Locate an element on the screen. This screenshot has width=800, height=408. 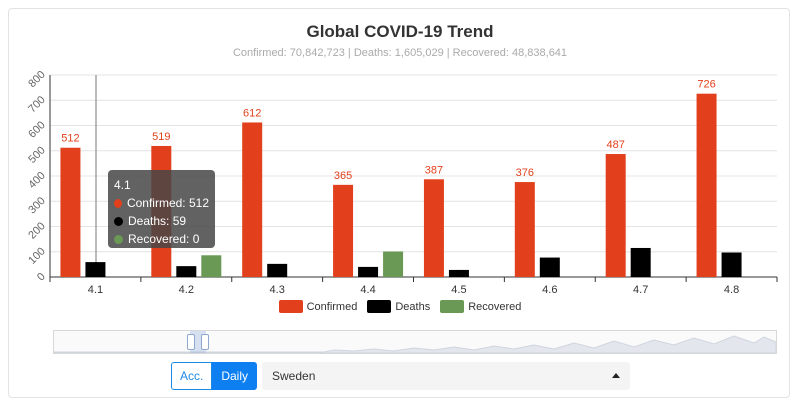
x-tick-label: 4.2 is located at coordinates (186, 290).